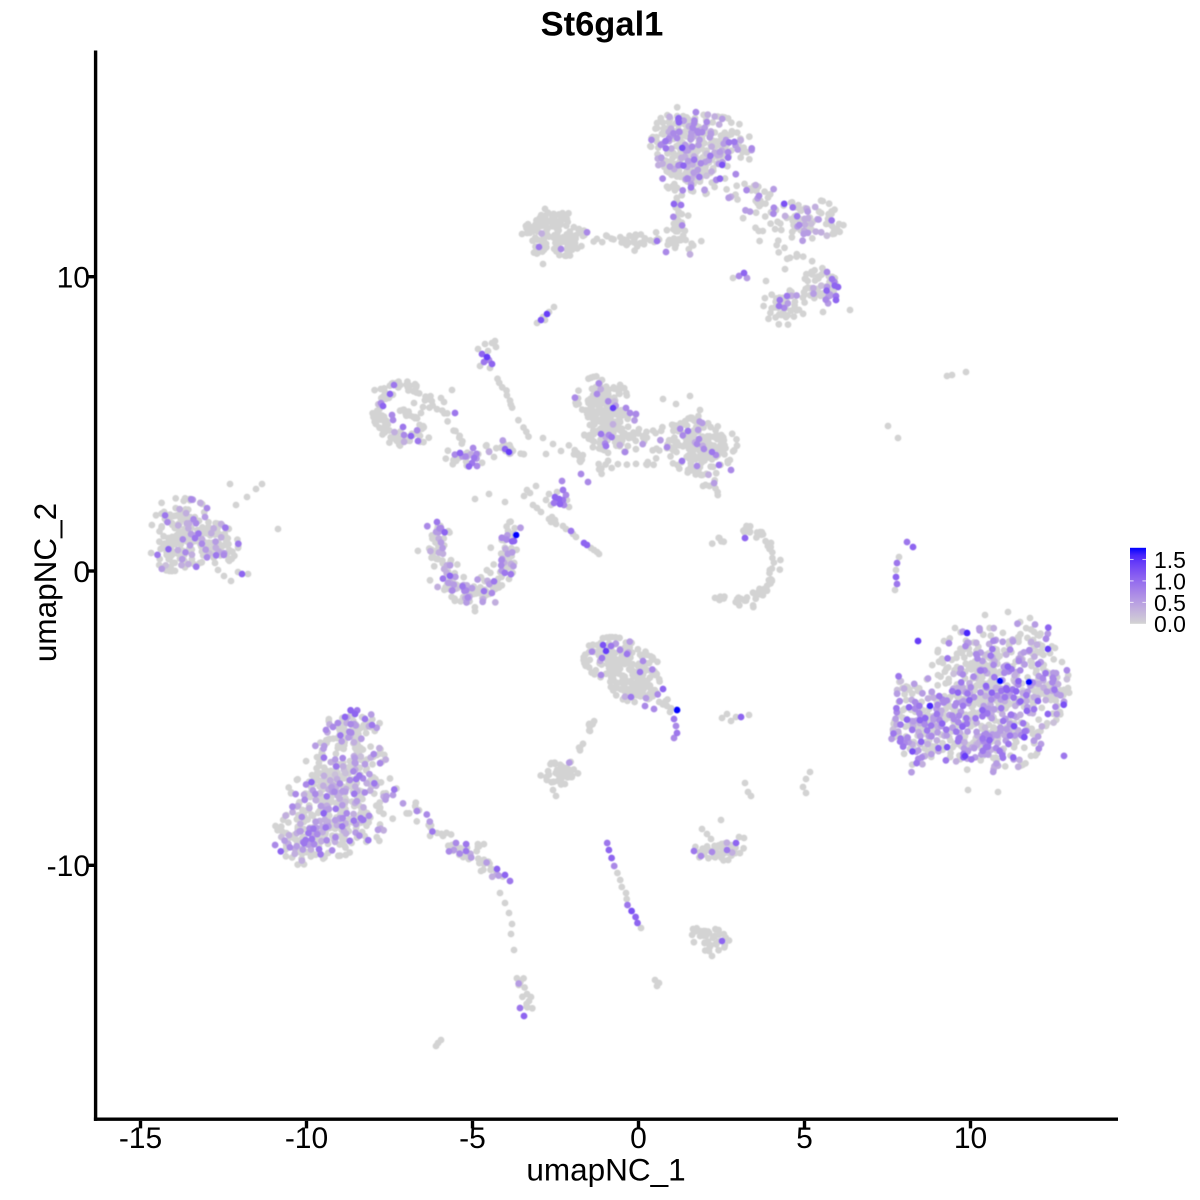 The image size is (1200, 1200). Describe the element at coordinates (472, 1138) in the screenshot. I see `svg-text: -5` at that location.